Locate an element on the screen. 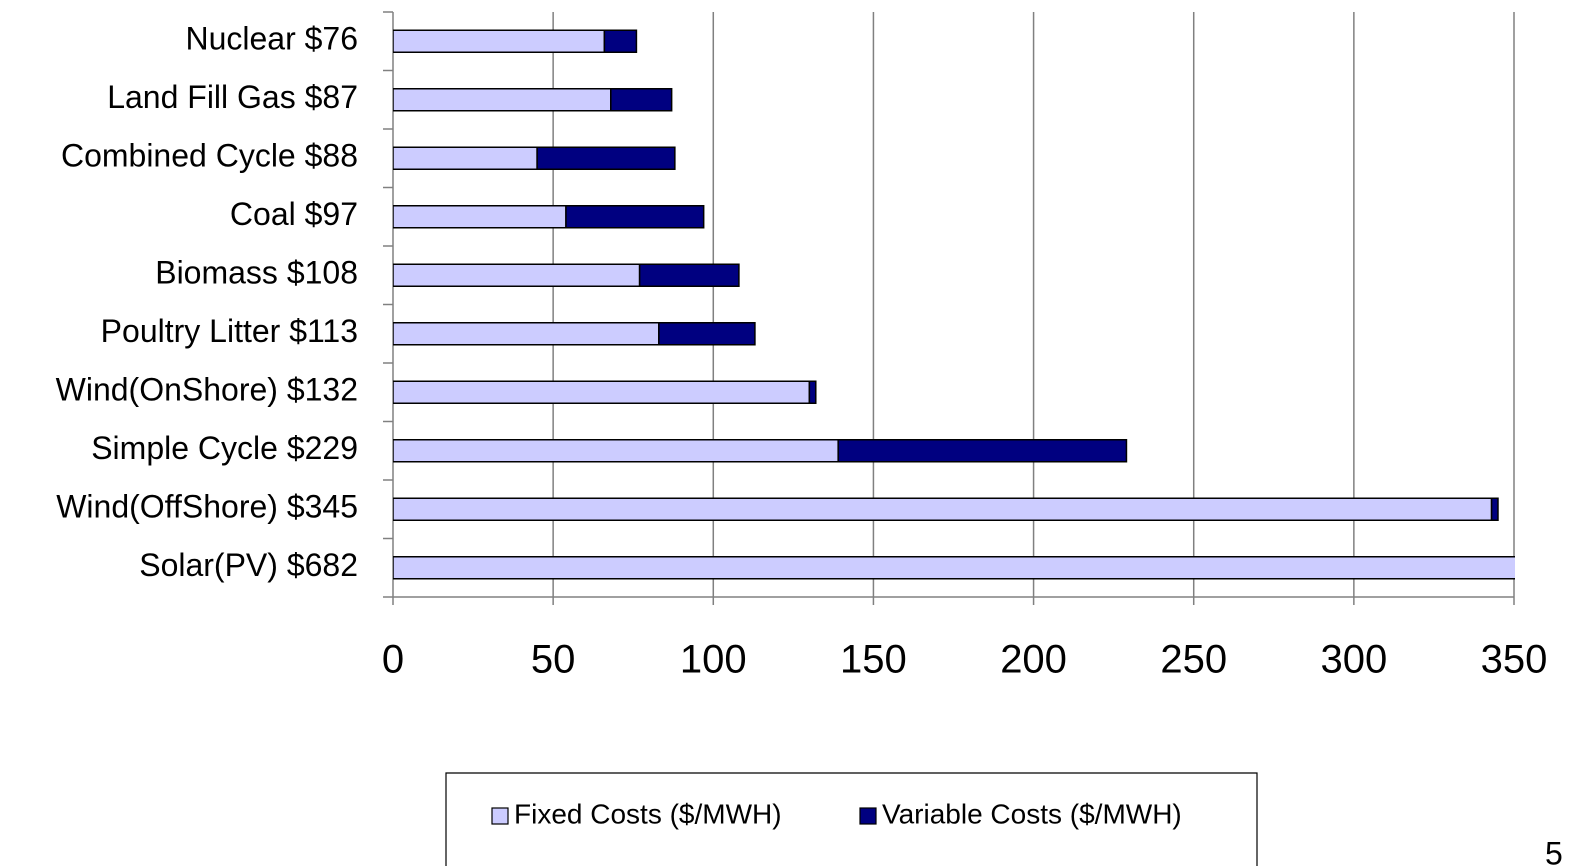 Image resolution: width=1594 pixels, height=866 pixels. y-tick-label: Land Fill Gas $87 is located at coordinates (232, 97).